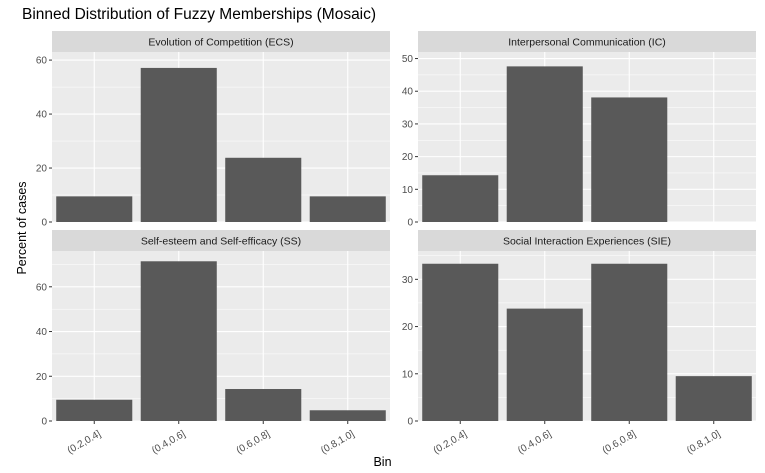 This screenshot has width=765, height=473. I want to click on facet-strip-label: Self-esteem and Self-efficacy (SS), so click(221, 242).